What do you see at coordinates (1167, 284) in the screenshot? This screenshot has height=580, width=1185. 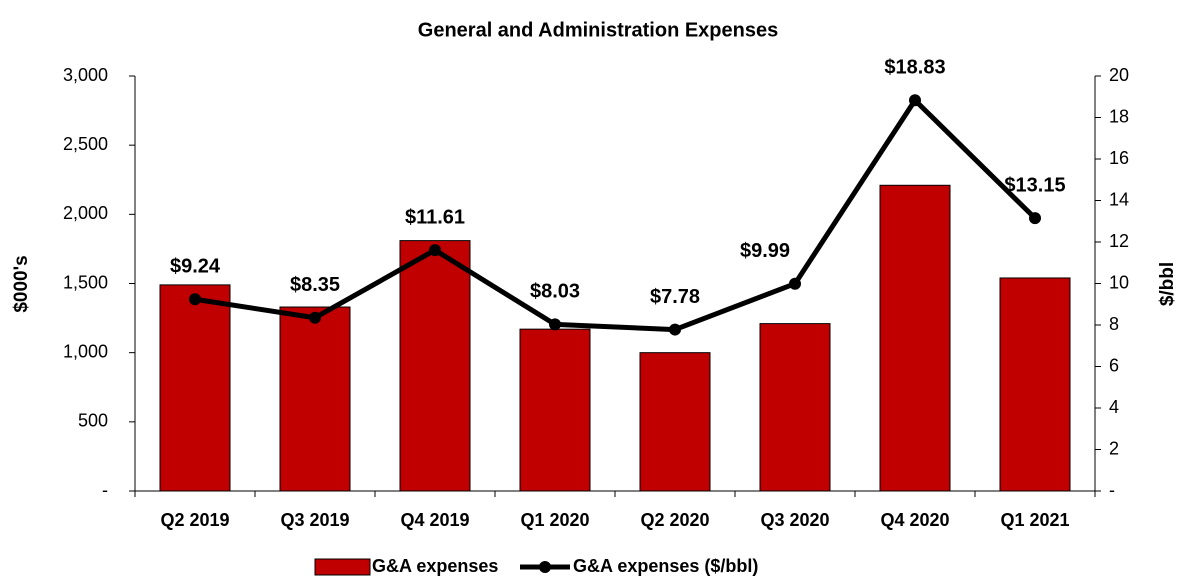 I see `y2-axis-label: $/bbl` at bounding box center [1167, 284].